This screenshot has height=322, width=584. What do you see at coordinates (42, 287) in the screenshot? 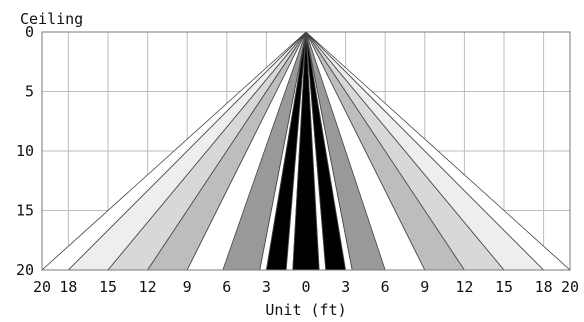
I see `x-tick-label-0: 20` at bounding box center [42, 287].